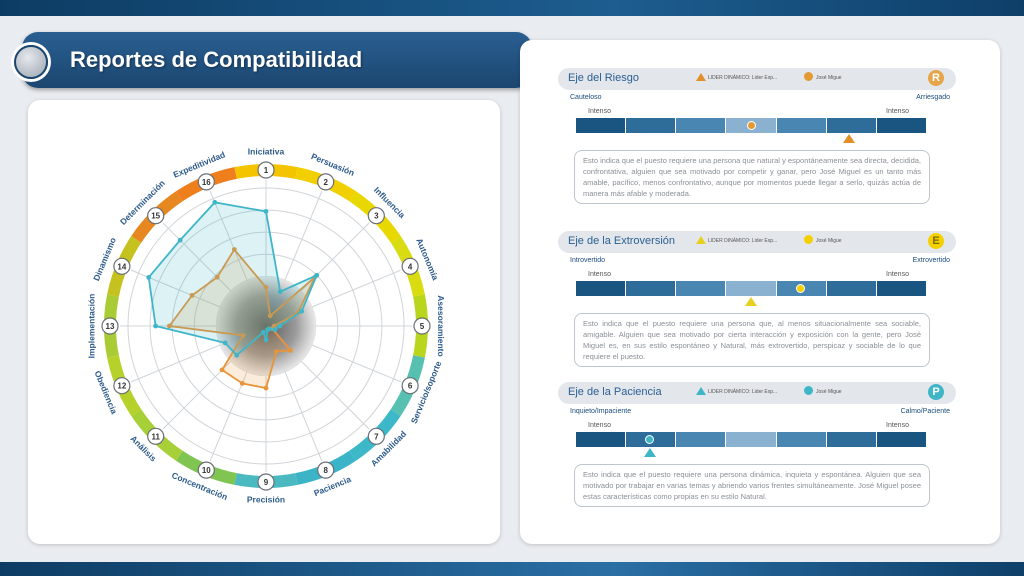 This screenshot has height=576, width=1024. Describe the element at coordinates (601, 411) in the screenshot. I see `axis-left-label: Inquieto/Impaciente` at that location.